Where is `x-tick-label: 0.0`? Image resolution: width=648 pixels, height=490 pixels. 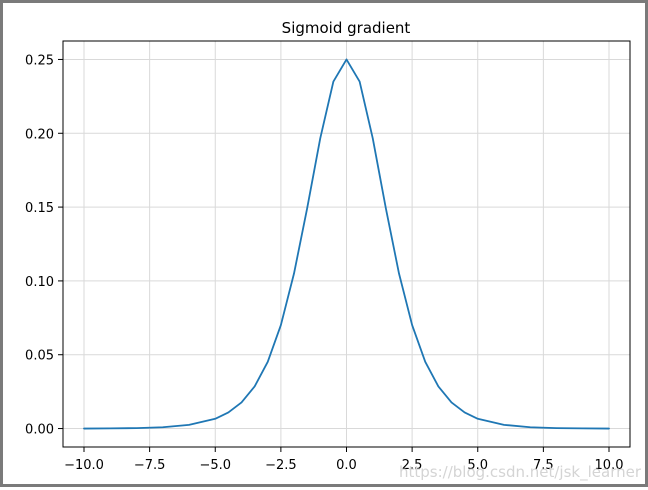 x-tick-label: 0.0 is located at coordinates (346, 465).